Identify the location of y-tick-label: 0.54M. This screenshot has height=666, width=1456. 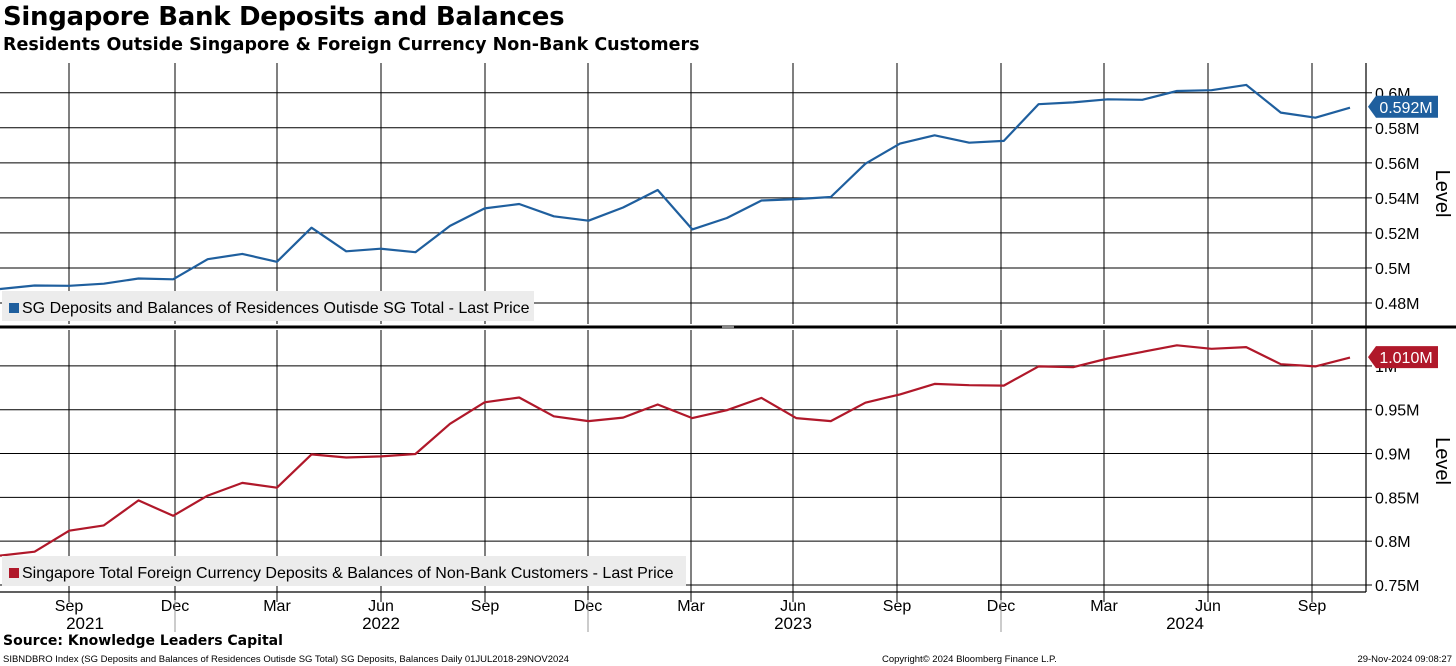
(1397, 199).